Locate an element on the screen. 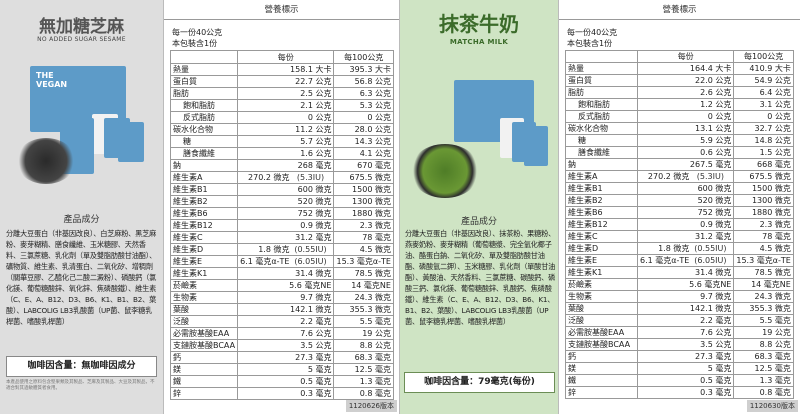  per-serving-amount: 31.2 毫克 is located at coordinates (713, 236).